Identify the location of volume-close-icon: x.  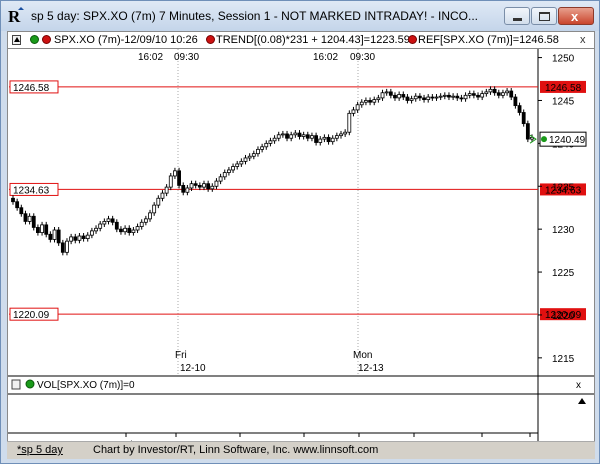
(578, 385).